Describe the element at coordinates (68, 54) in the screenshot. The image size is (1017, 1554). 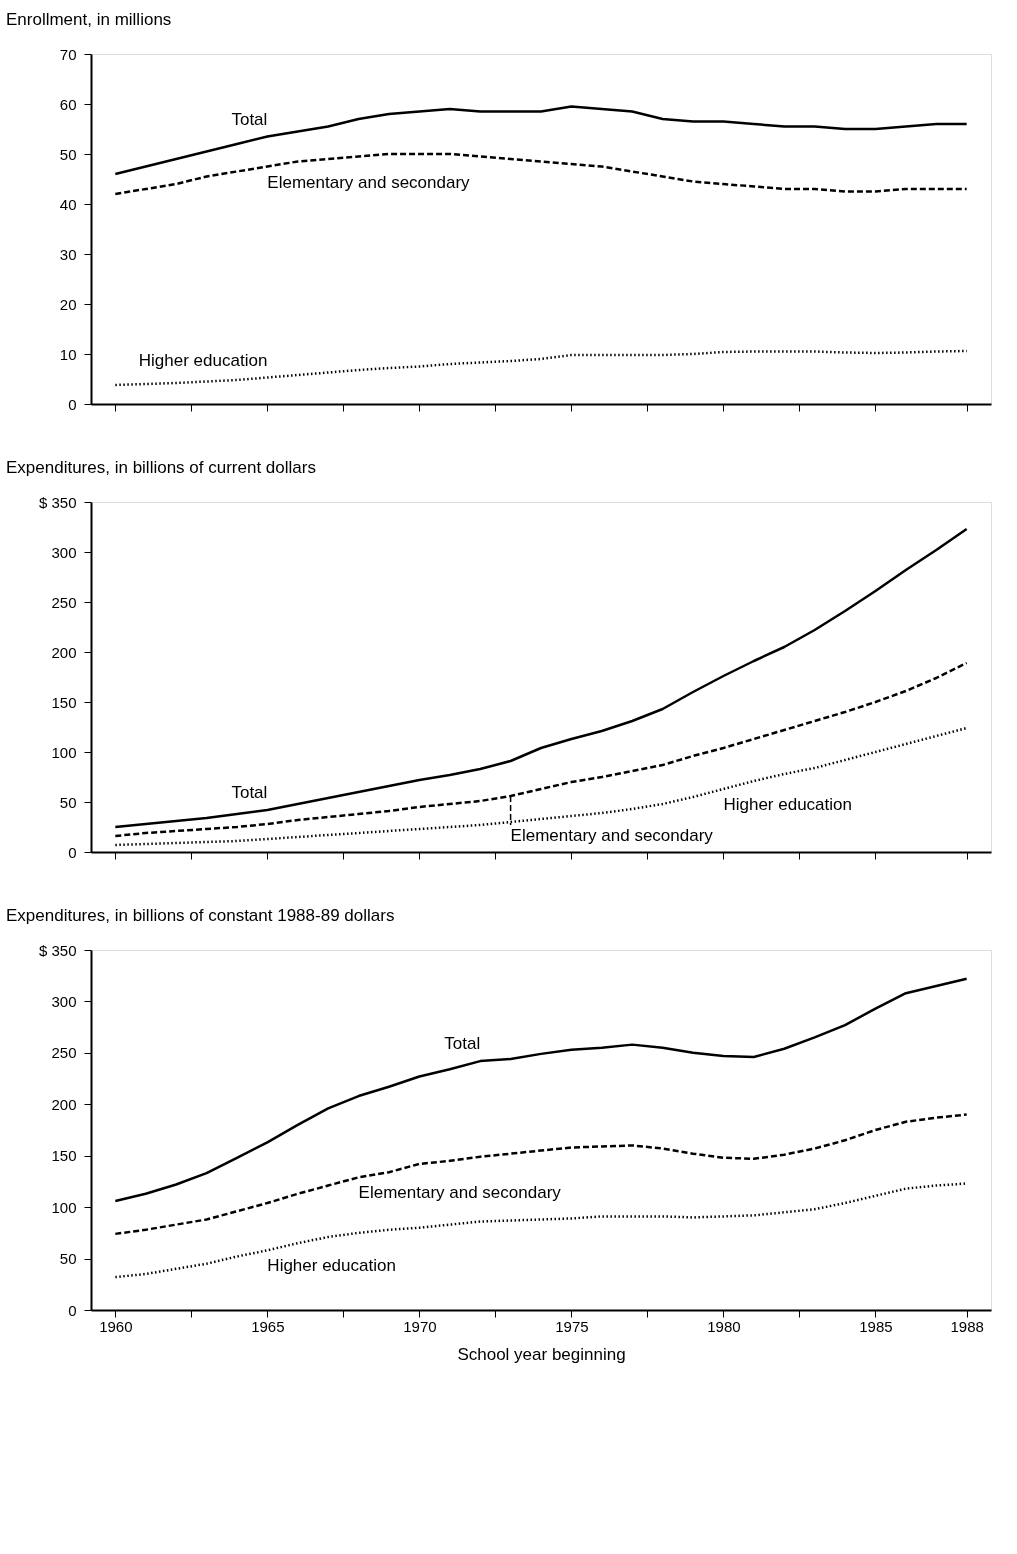
I see `y-tick-label: 70` at that location.